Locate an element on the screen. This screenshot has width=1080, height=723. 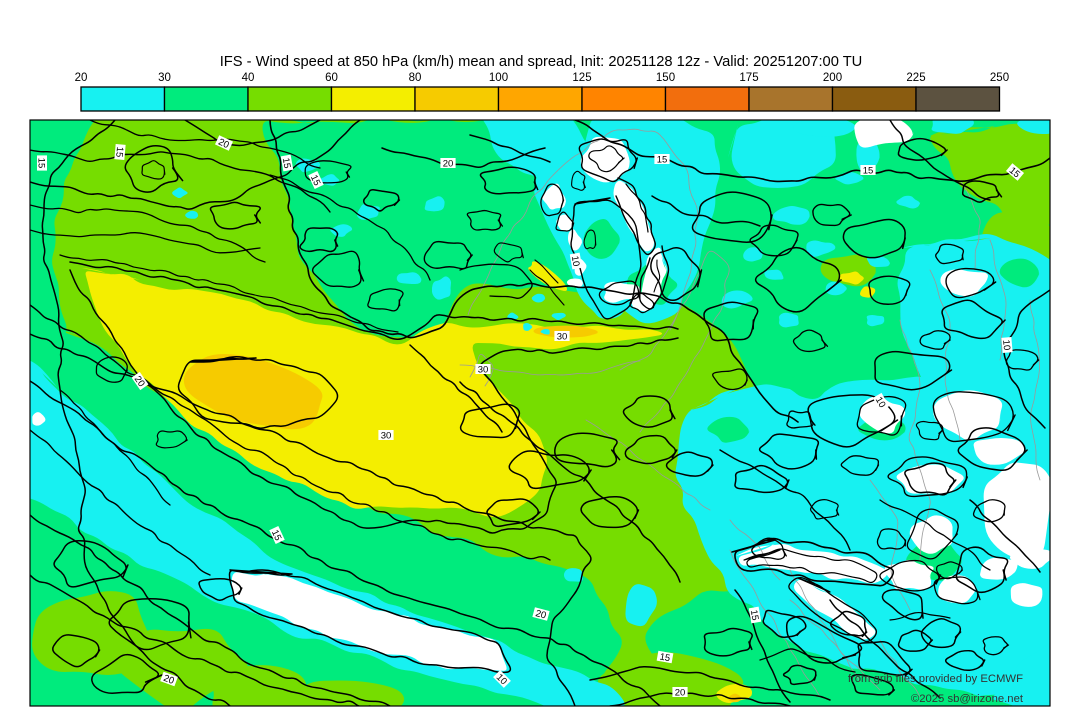
svg-text: ©2025 sb@irizone.net is located at coordinates (967, 699).